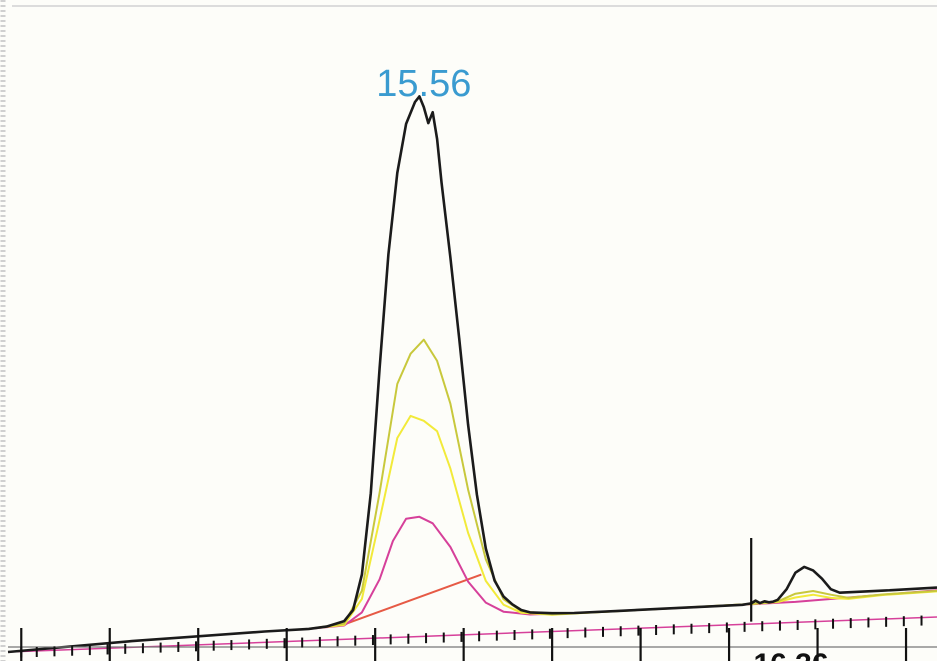 The image size is (937, 661). I want to click on baseline-trace, so click(472, 634).